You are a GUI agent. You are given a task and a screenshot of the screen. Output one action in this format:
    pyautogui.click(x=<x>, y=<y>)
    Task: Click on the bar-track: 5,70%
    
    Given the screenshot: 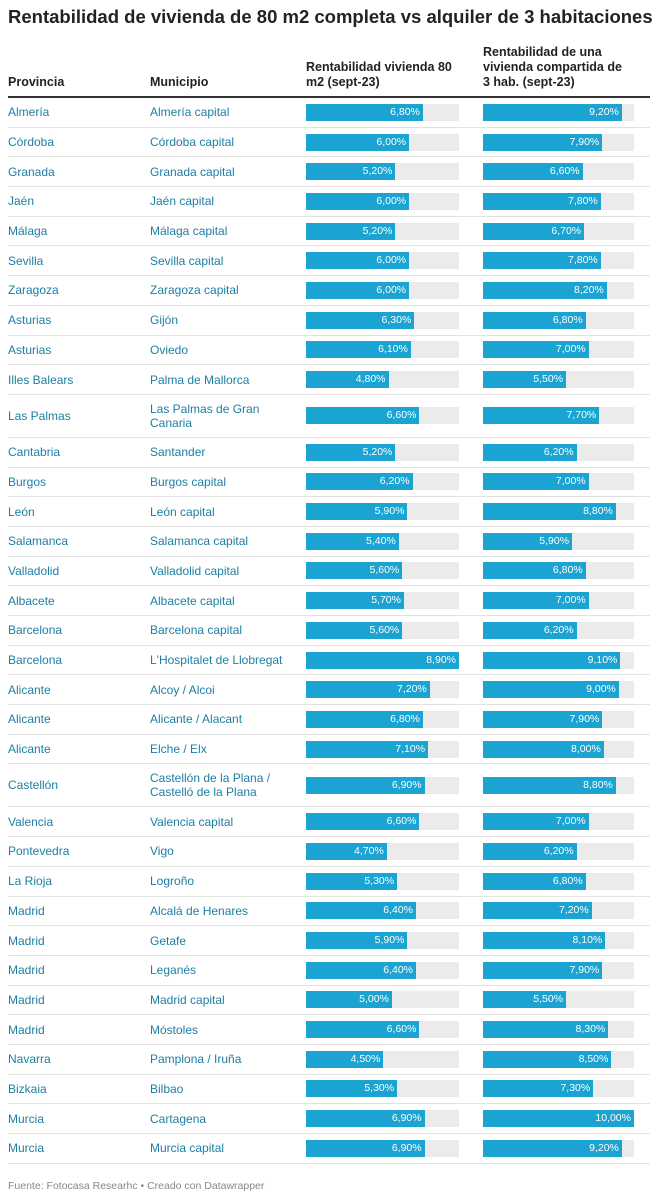 What is the action you would take?
    pyautogui.click(x=382, y=601)
    